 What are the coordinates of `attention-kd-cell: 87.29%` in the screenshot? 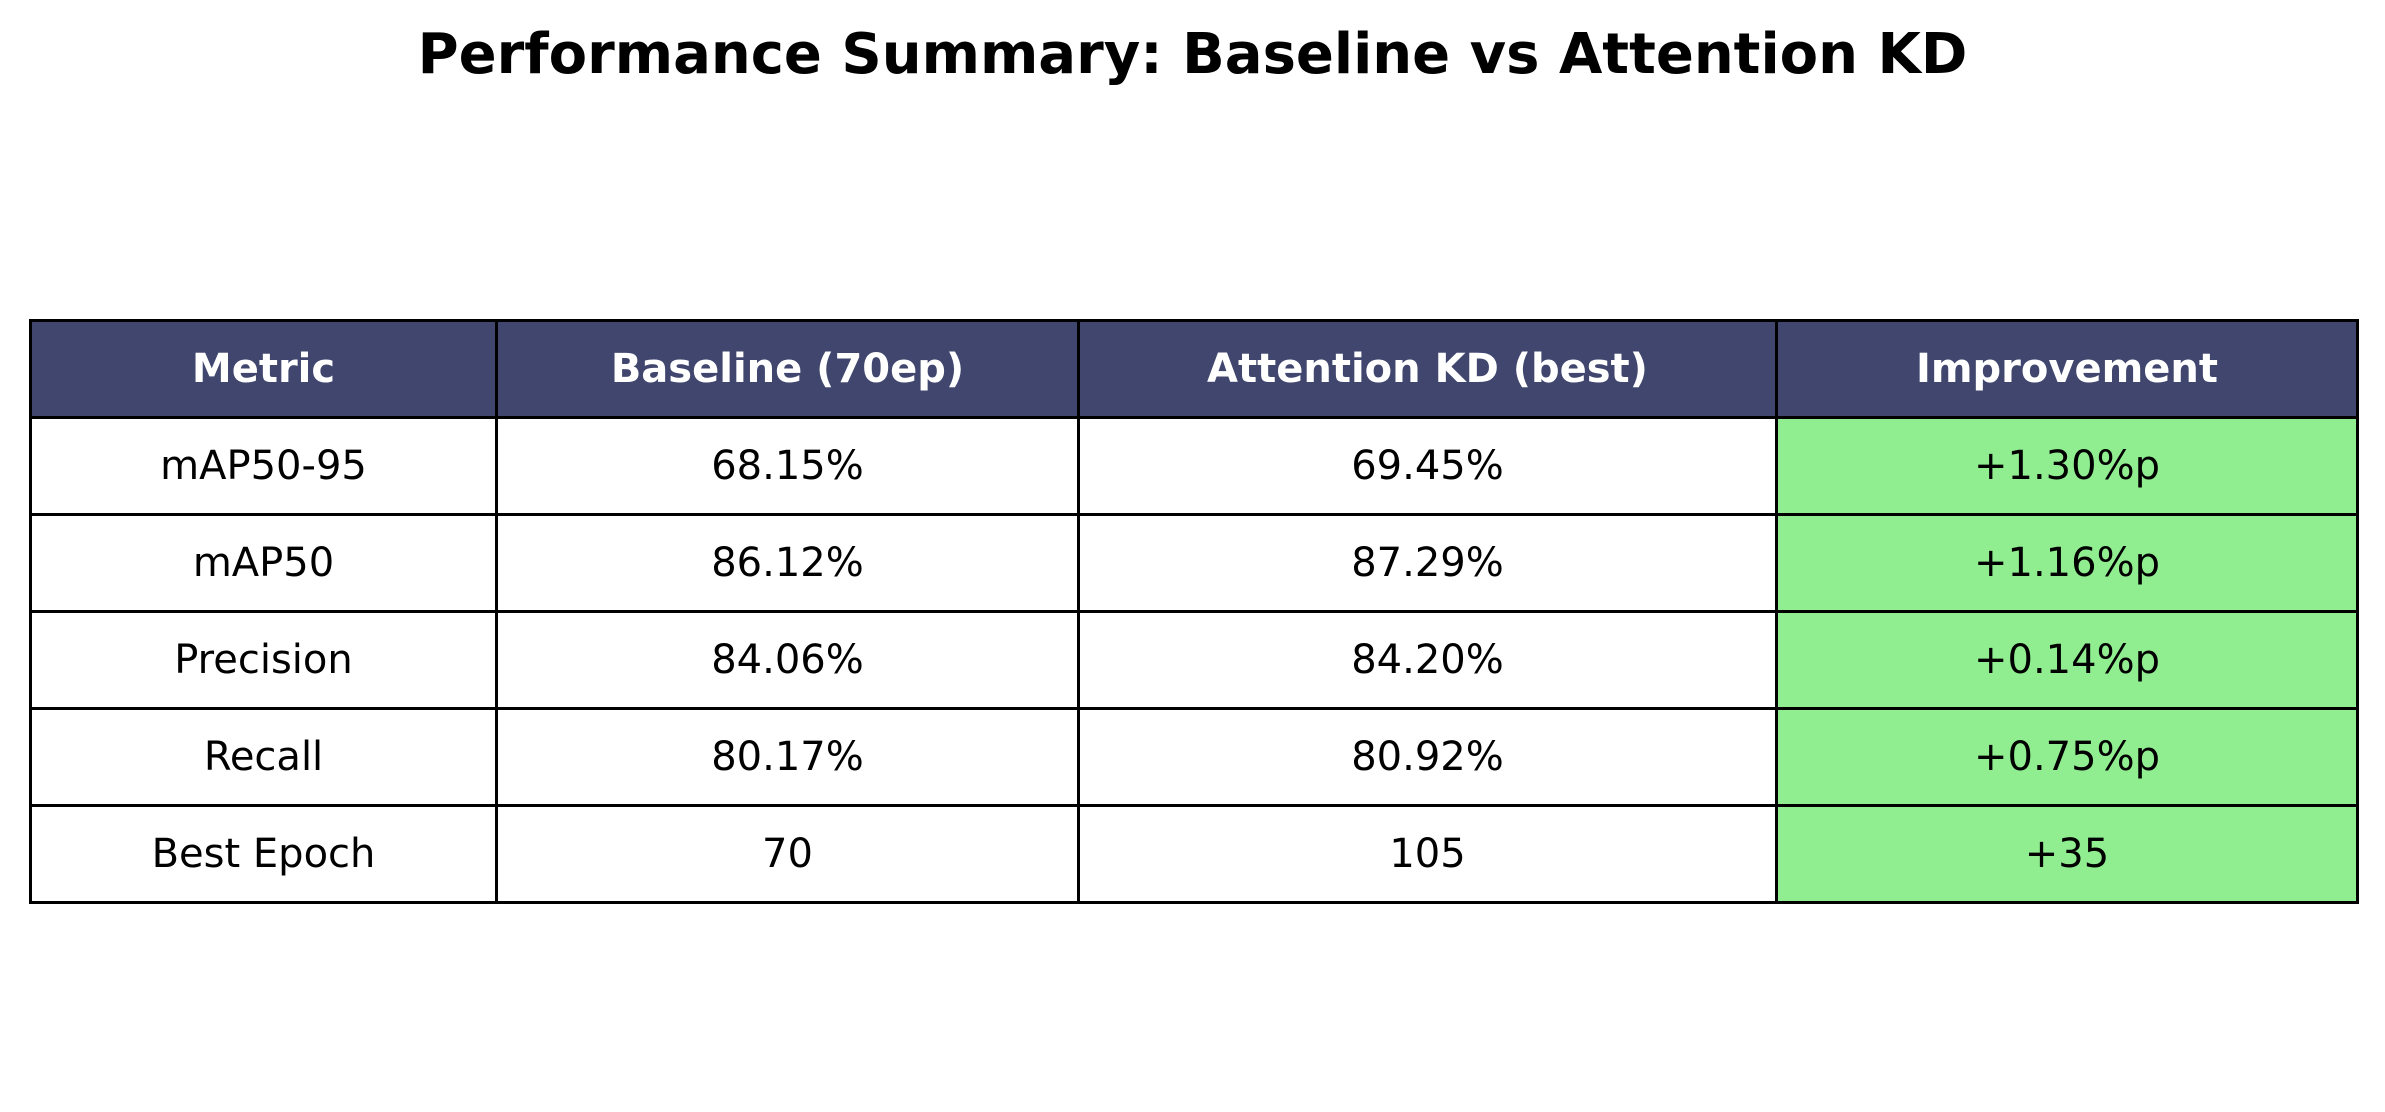 It's located at (1427, 563).